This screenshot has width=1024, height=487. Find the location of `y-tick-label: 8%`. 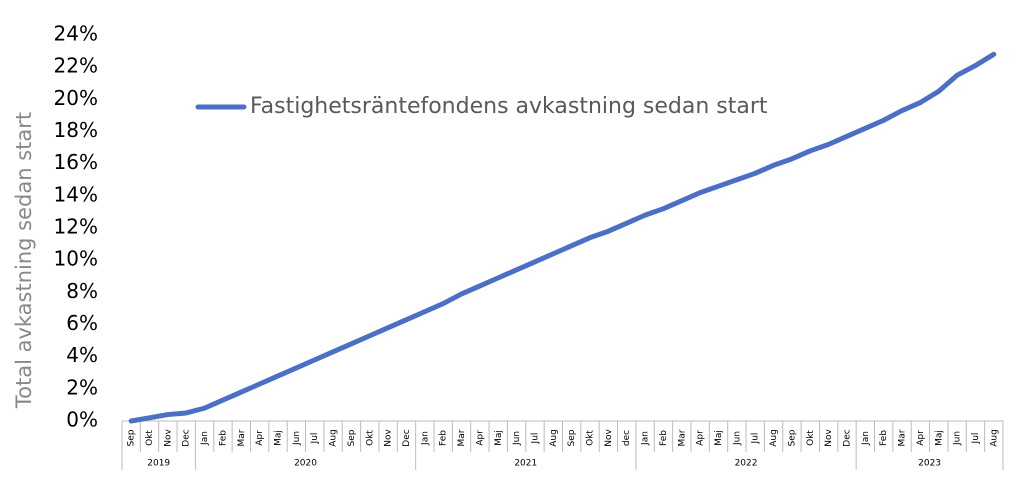

y-tick-label: 8% is located at coordinates (82, 291).